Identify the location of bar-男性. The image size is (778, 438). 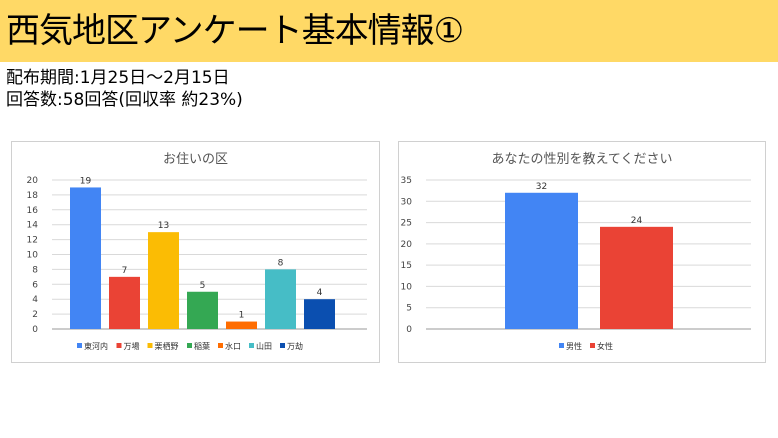
(541, 260).